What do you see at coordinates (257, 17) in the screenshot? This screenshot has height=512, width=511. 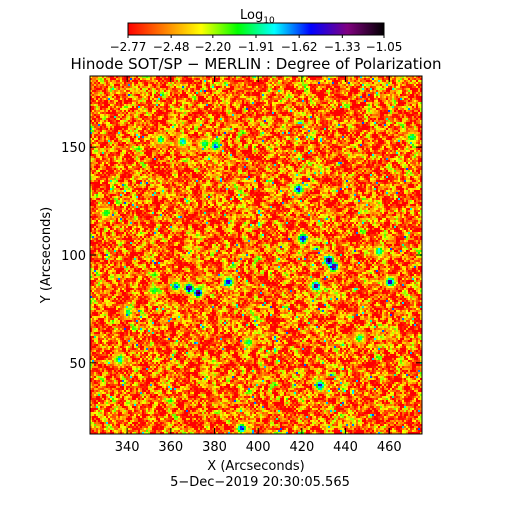 I see `colorbar-label: Log10` at bounding box center [257, 17].